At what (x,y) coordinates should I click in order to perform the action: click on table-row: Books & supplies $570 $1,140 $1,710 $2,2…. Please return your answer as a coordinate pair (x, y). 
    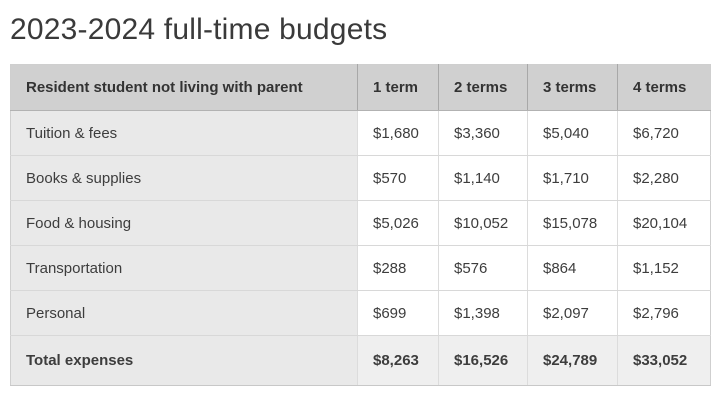
    Looking at the image, I should click on (360, 178).